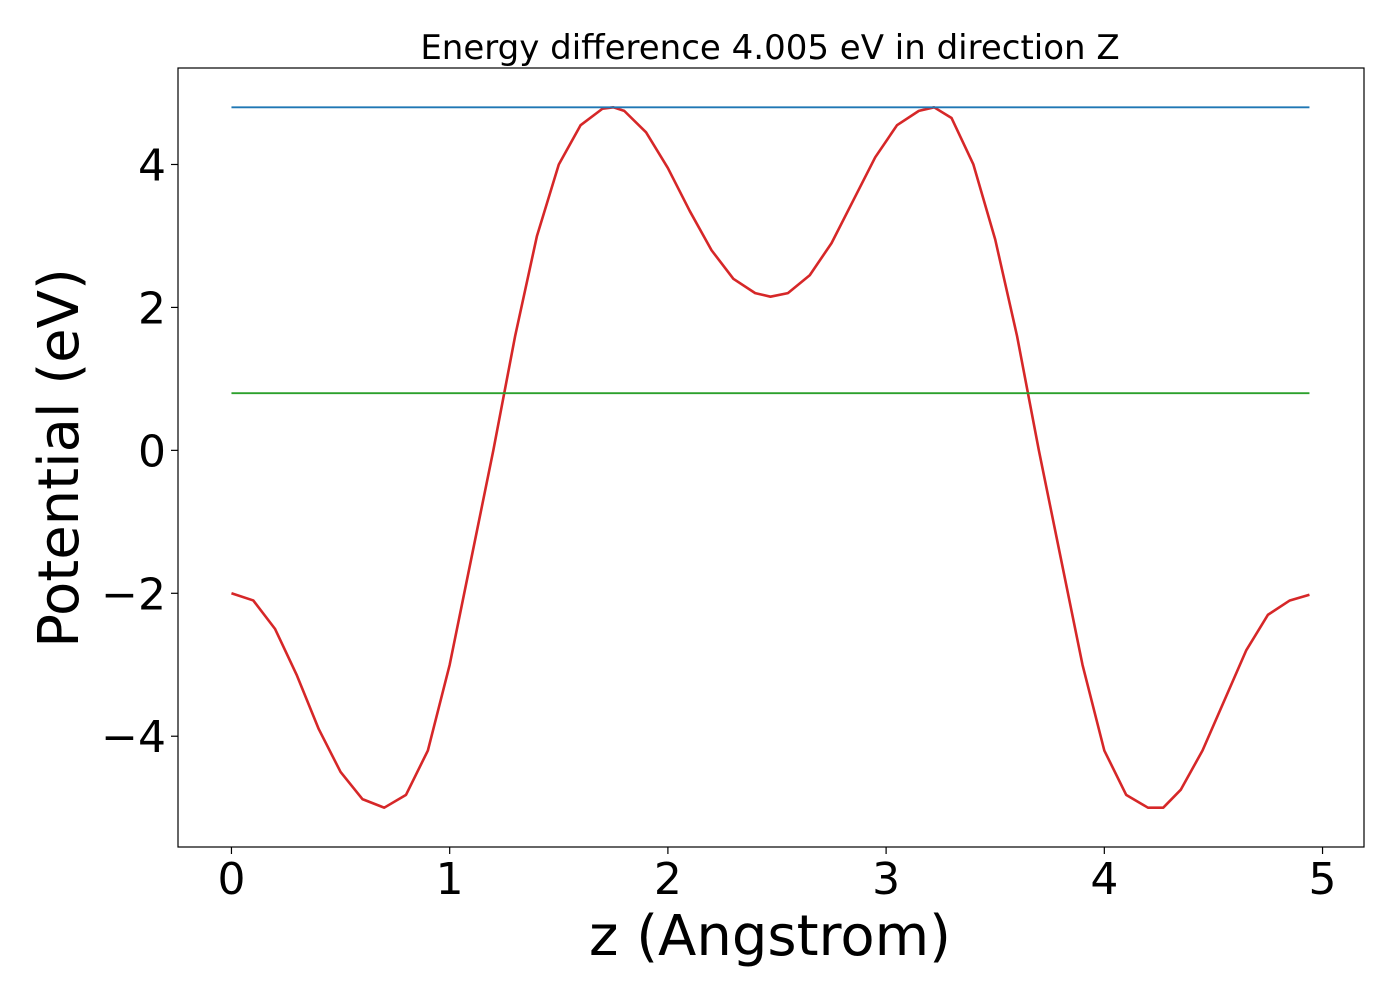 The height and width of the screenshot is (1004, 1400). What do you see at coordinates (152, 308) in the screenshot?
I see `y-tick-label: 2` at bounding box center [152, 308].